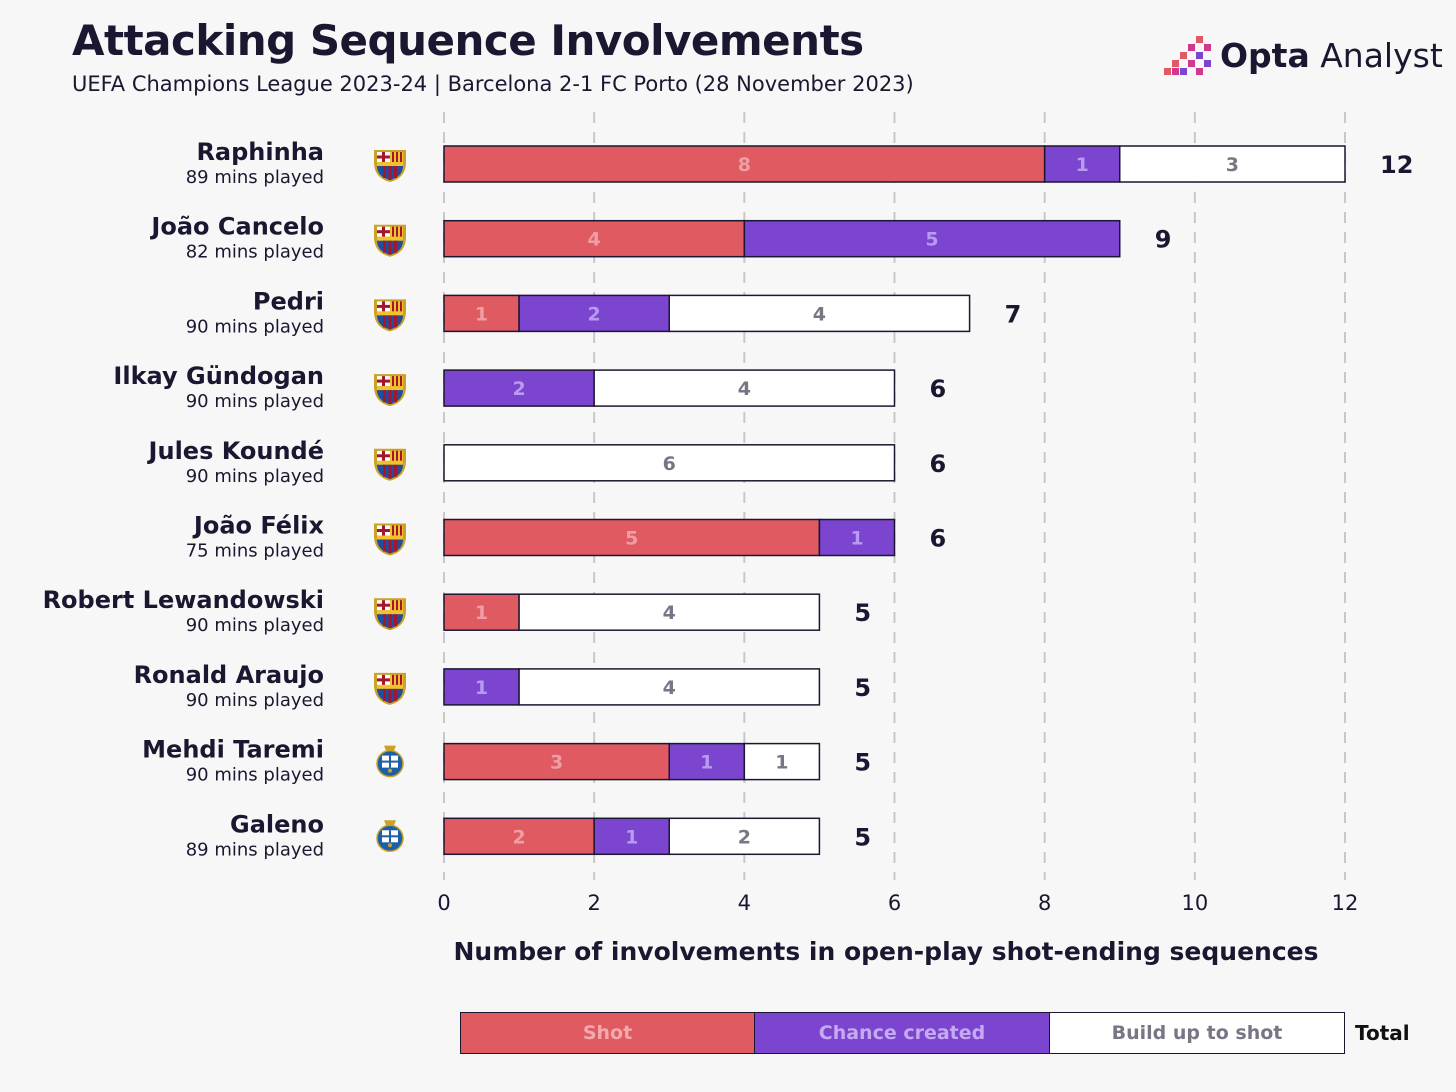  I want to click on total-label: 9, so click(1163, 240).